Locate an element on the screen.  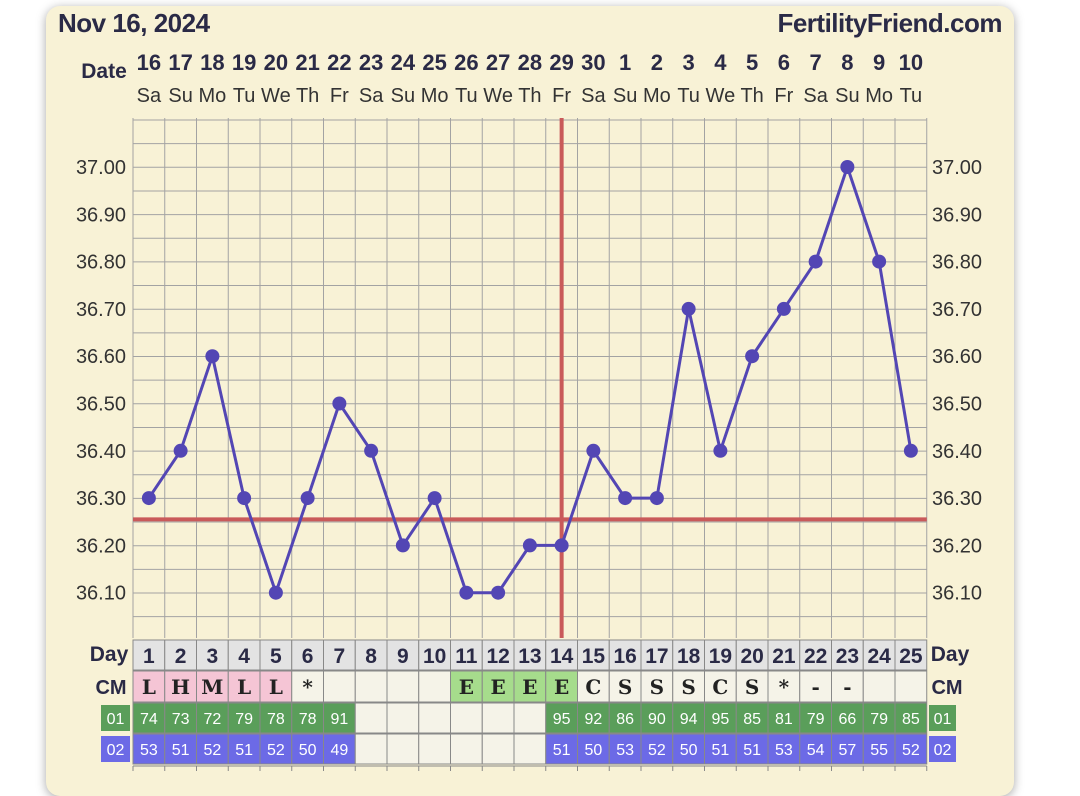
row1-value: 72 is located at coordinates (212, 719).